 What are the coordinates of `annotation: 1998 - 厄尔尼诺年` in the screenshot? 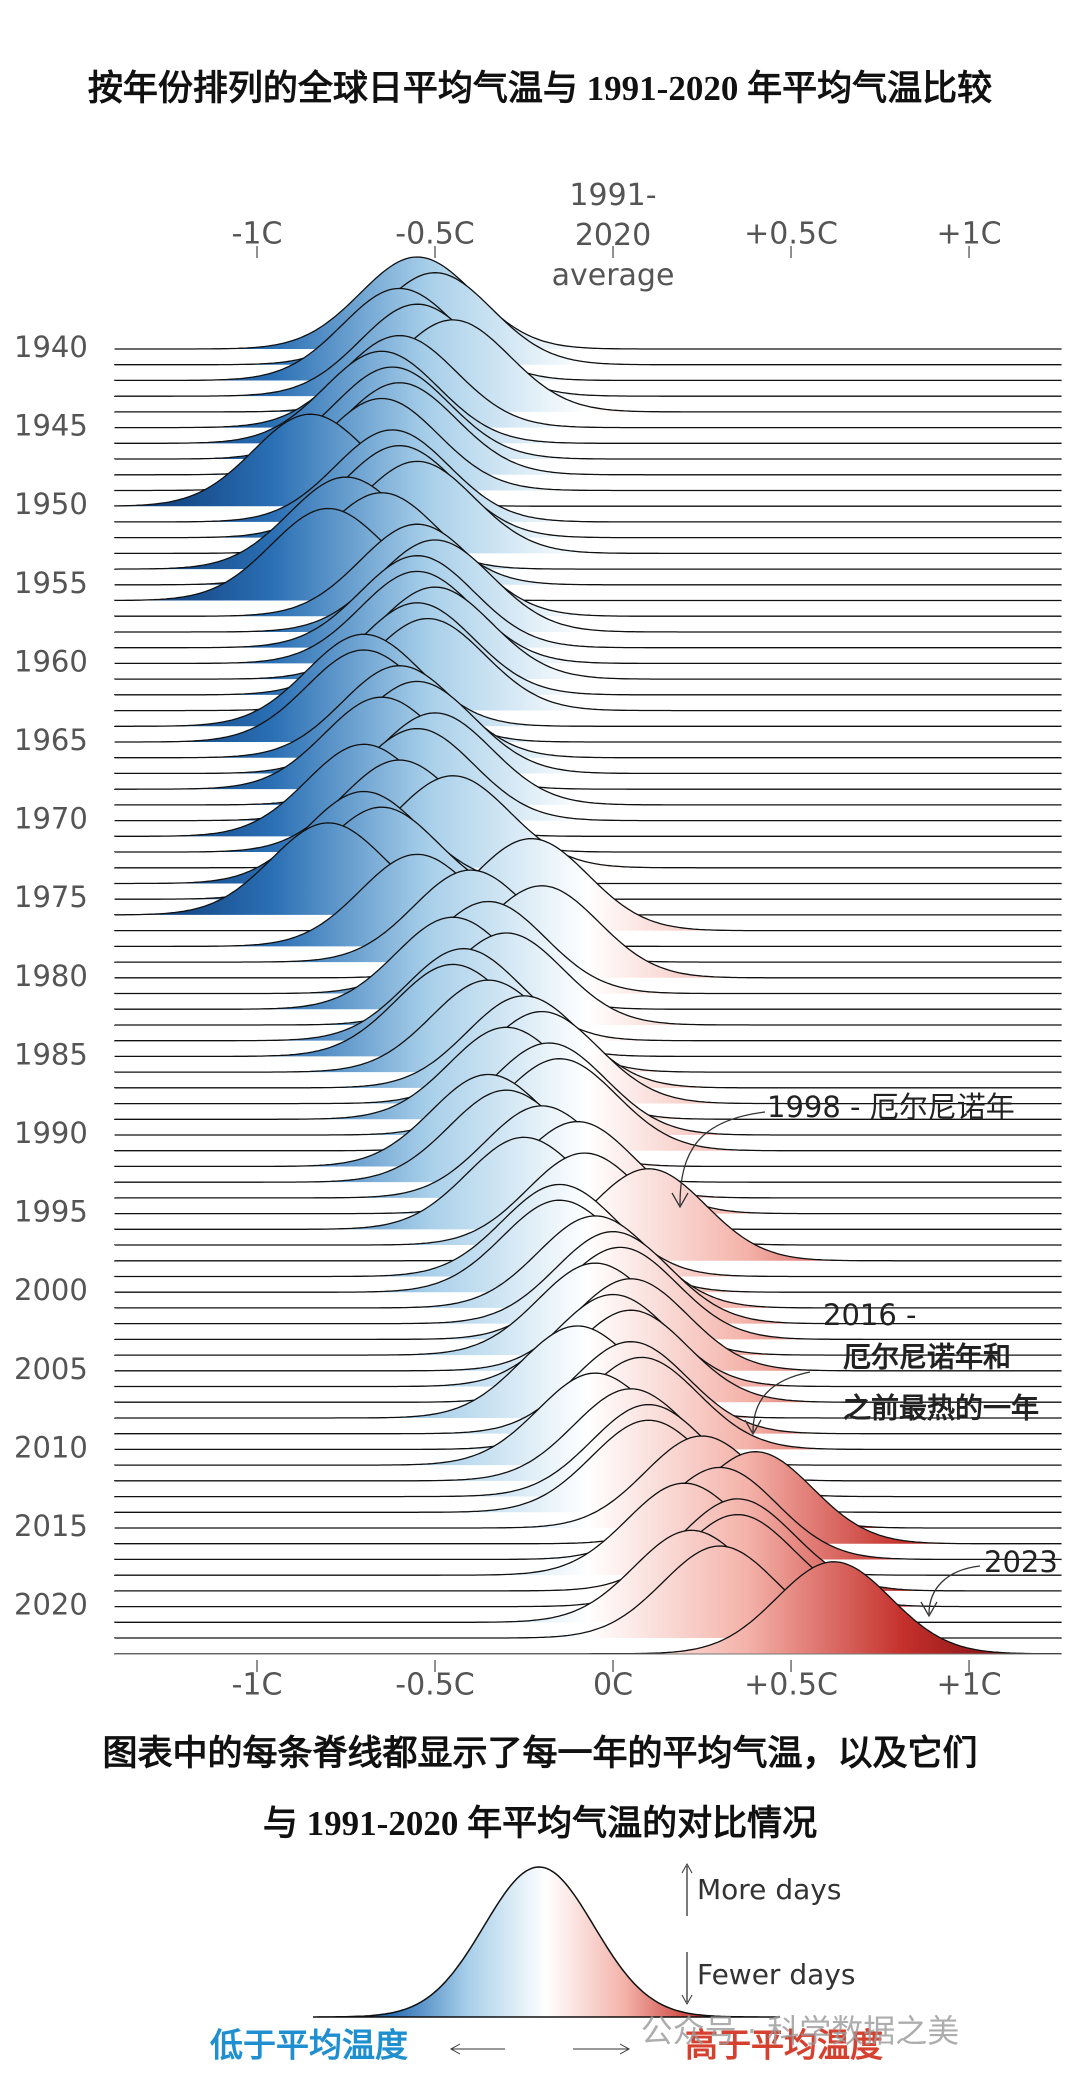 It's located at (891, 1107).